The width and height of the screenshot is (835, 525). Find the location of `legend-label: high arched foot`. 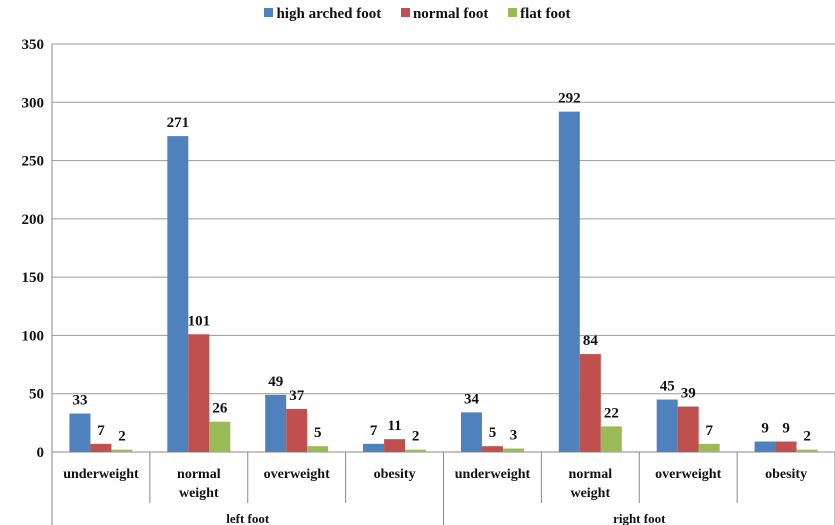

legend-label: high arched foot is located at coordinates (329, 14).